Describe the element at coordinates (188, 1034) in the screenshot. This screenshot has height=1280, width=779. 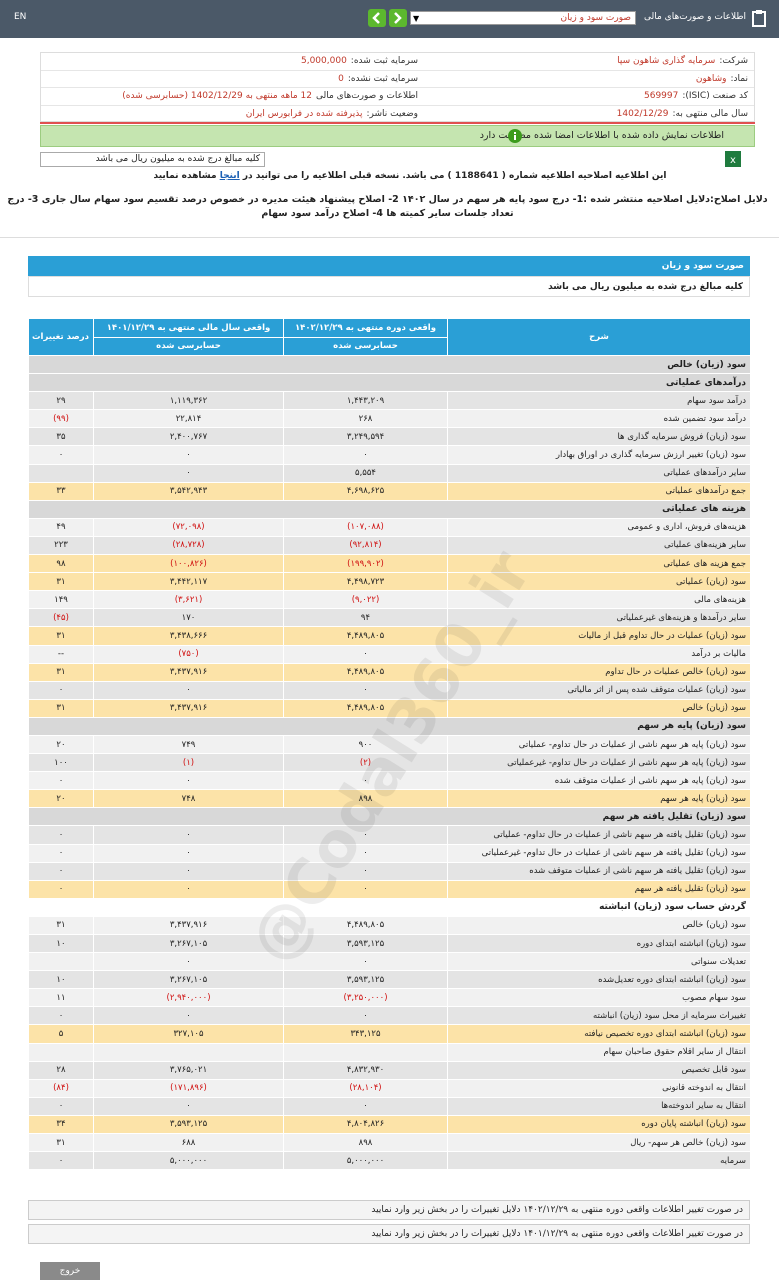
I see `value-cell: ۳۲۷,۱۰۵` at that location.